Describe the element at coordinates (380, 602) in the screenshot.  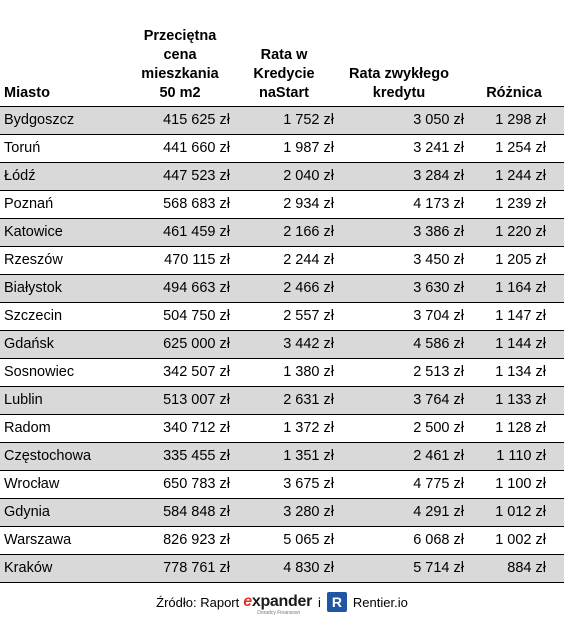
I see `rentier-name: Rentier.io` at that location.